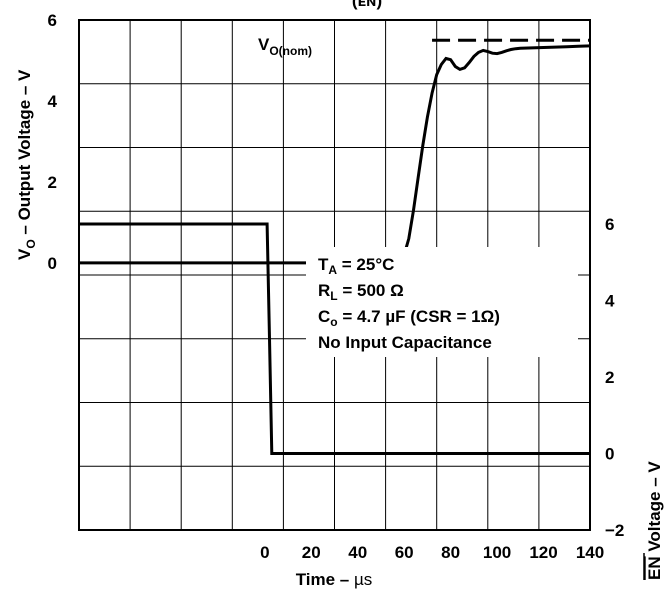 The height and width of the screenshot is (598, 667). What do you see at coordinates (357, 552) in the screenshot?
I see `x-tick-label: 40` at bounding box center [357, 552].